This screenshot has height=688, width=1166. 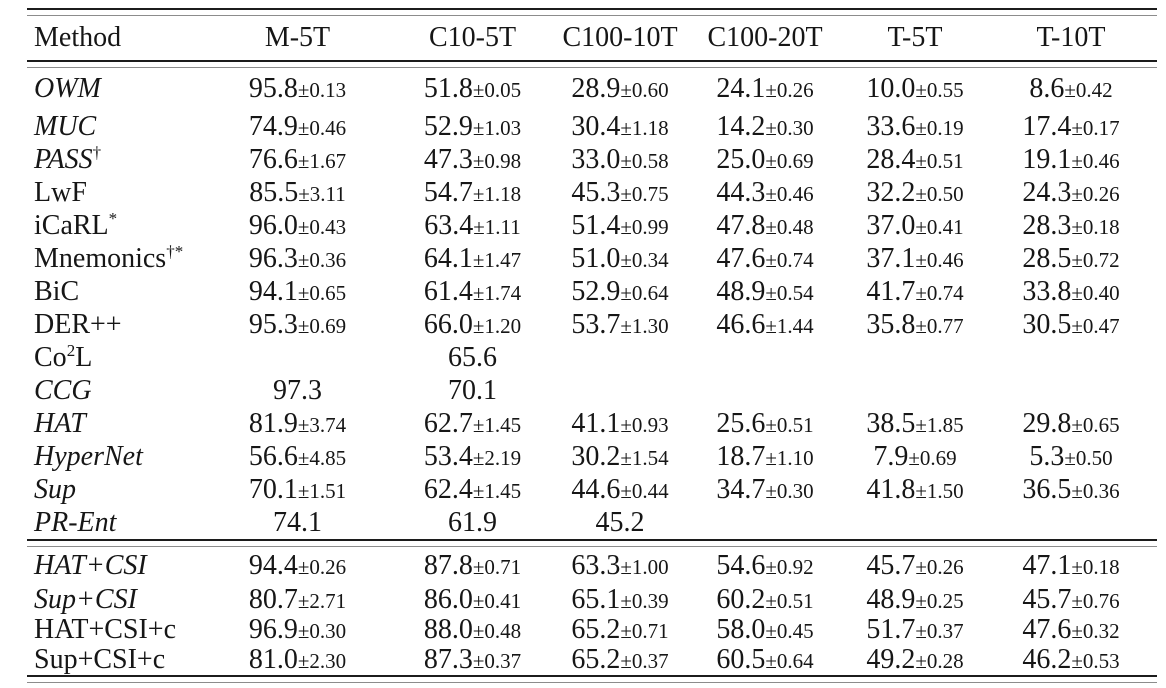 I want to click on mean-value: 24.1, so click(x=741, y=88).